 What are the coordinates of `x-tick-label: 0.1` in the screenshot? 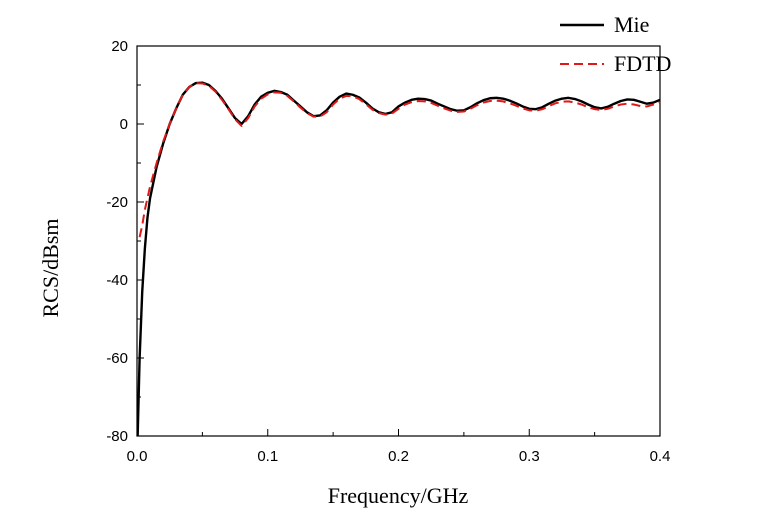 It's located at (267, 456).